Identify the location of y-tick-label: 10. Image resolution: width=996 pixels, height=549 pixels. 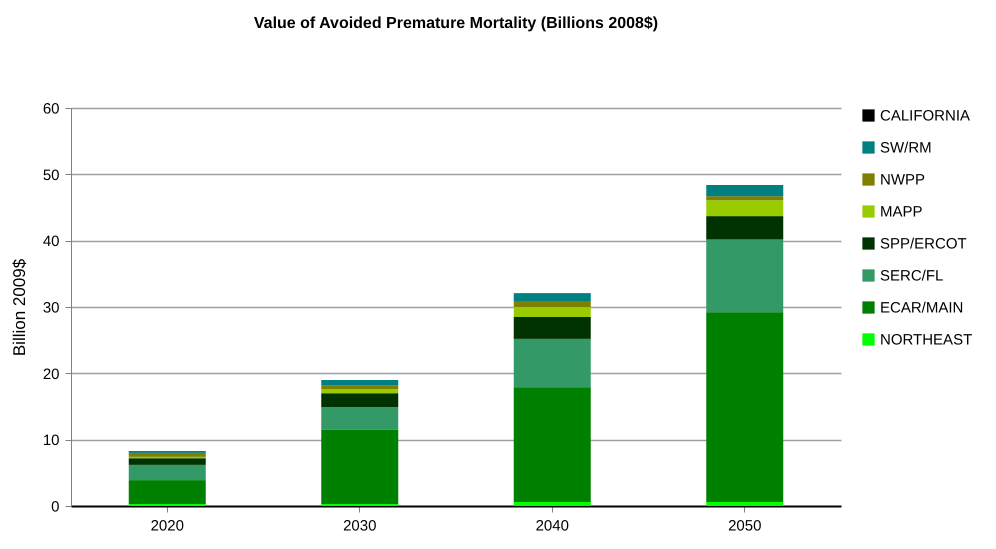
(51, 441).